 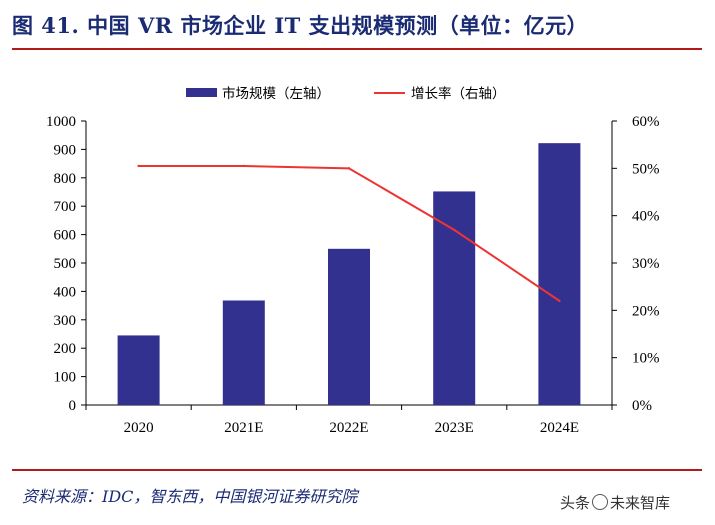 What do you see at coordinates (646, 264) in the screenshot?
I see `y-right-tick-label: 30%` at bounding box center [646, 264].